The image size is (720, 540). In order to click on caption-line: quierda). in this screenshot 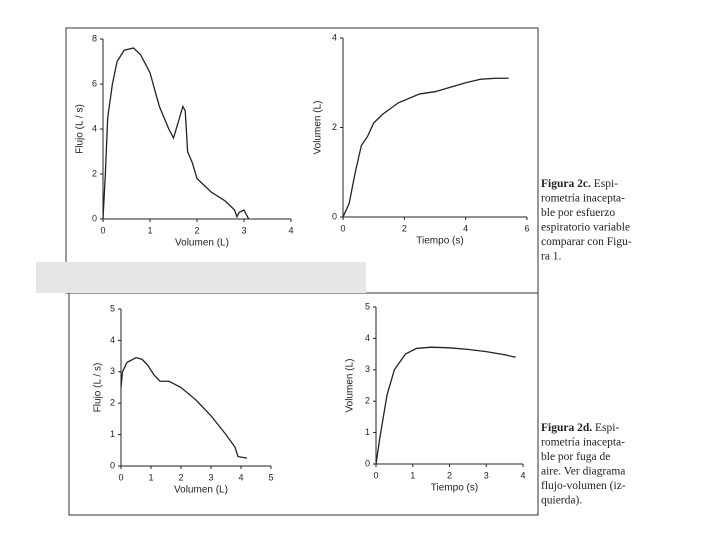, I will do `click(561, 500)`.